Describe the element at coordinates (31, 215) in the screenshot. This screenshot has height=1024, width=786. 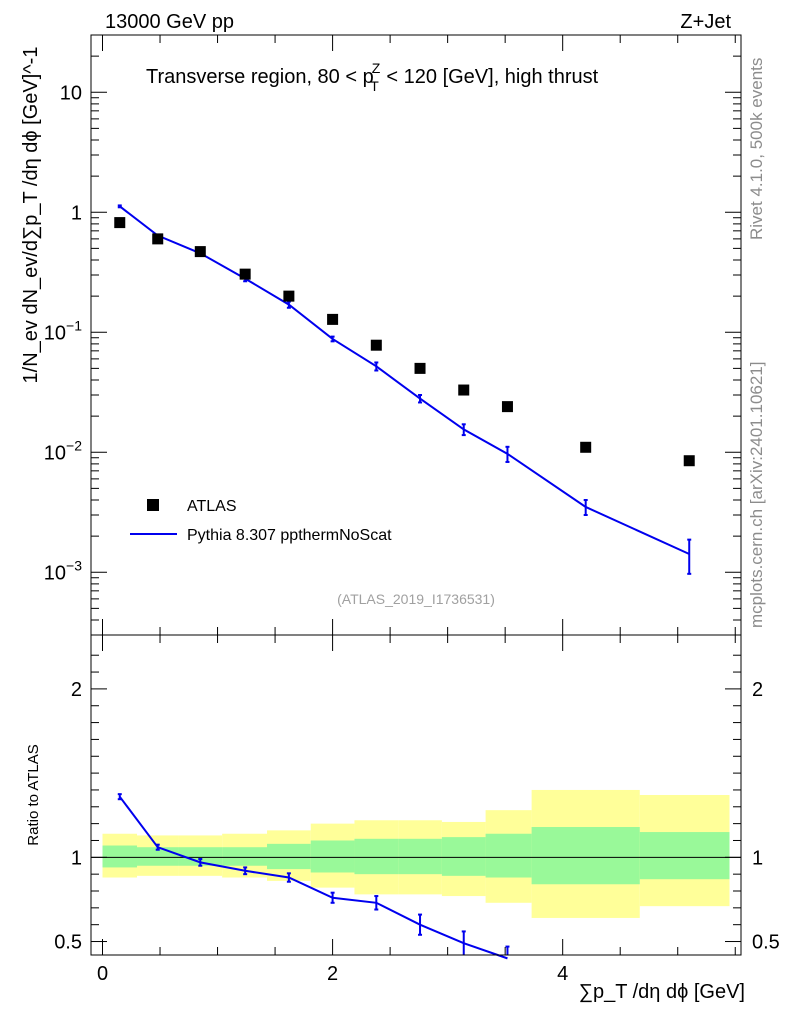
I see `main-y-axis-label: 1/N_ev dN_ev/d∑p_T /dη dϕ [GeV]^-1` at that location.